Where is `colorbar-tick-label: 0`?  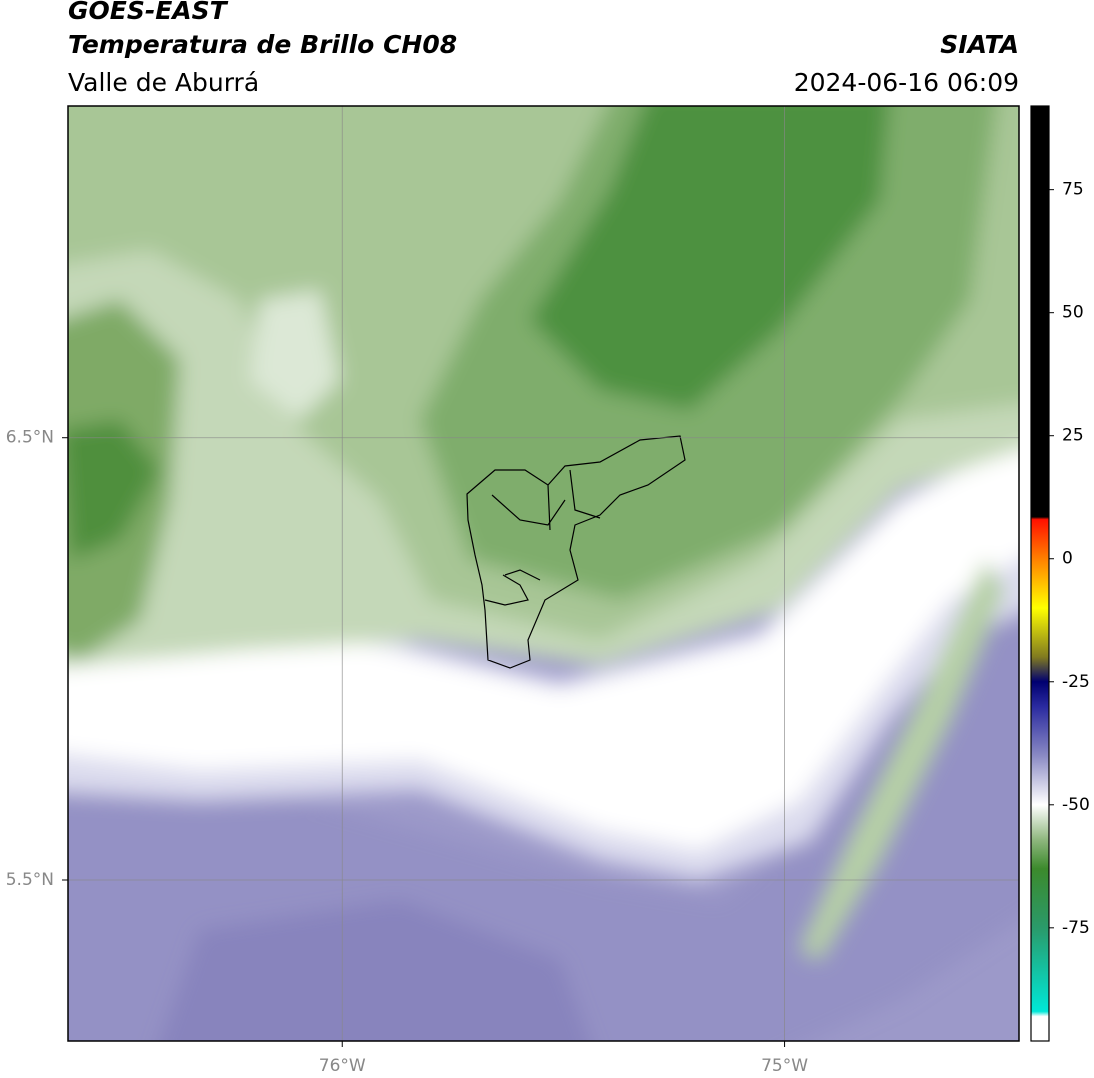 colorbar-tick-label: 0 is located at coordinates (1067, 559).